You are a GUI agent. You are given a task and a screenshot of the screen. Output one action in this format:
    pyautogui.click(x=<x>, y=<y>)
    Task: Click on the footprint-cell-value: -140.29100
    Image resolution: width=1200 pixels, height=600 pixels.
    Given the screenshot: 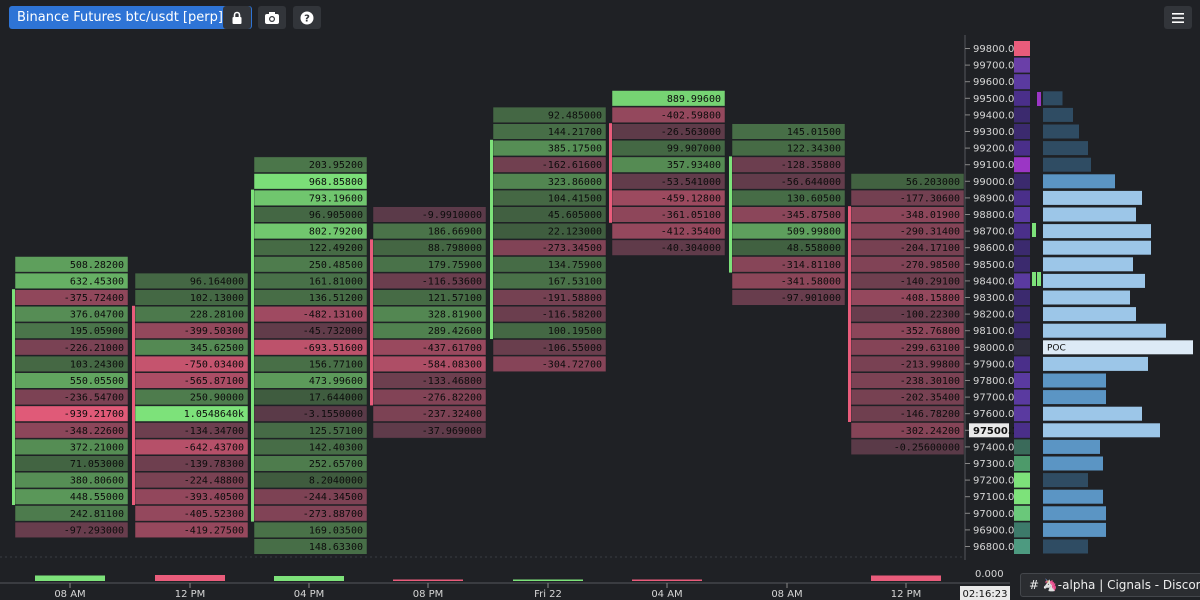 What is the action you would take?
    pyautogui.click(x=930, y=281)
    